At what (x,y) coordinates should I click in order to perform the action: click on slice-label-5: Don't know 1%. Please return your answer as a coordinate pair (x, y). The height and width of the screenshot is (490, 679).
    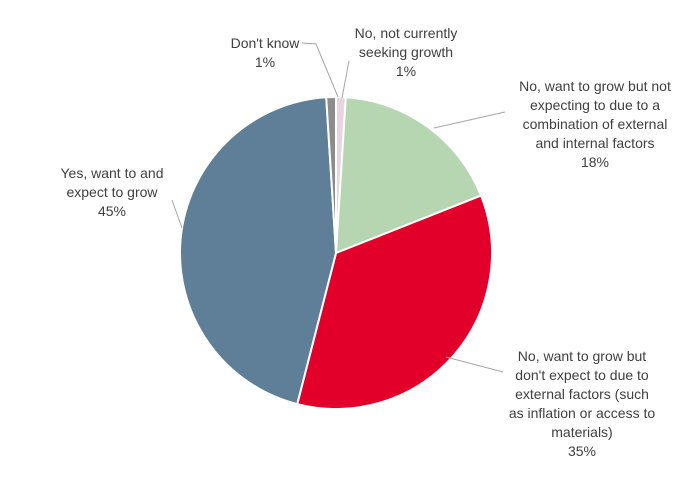
    Looking at the image, I should click on (266, 52).